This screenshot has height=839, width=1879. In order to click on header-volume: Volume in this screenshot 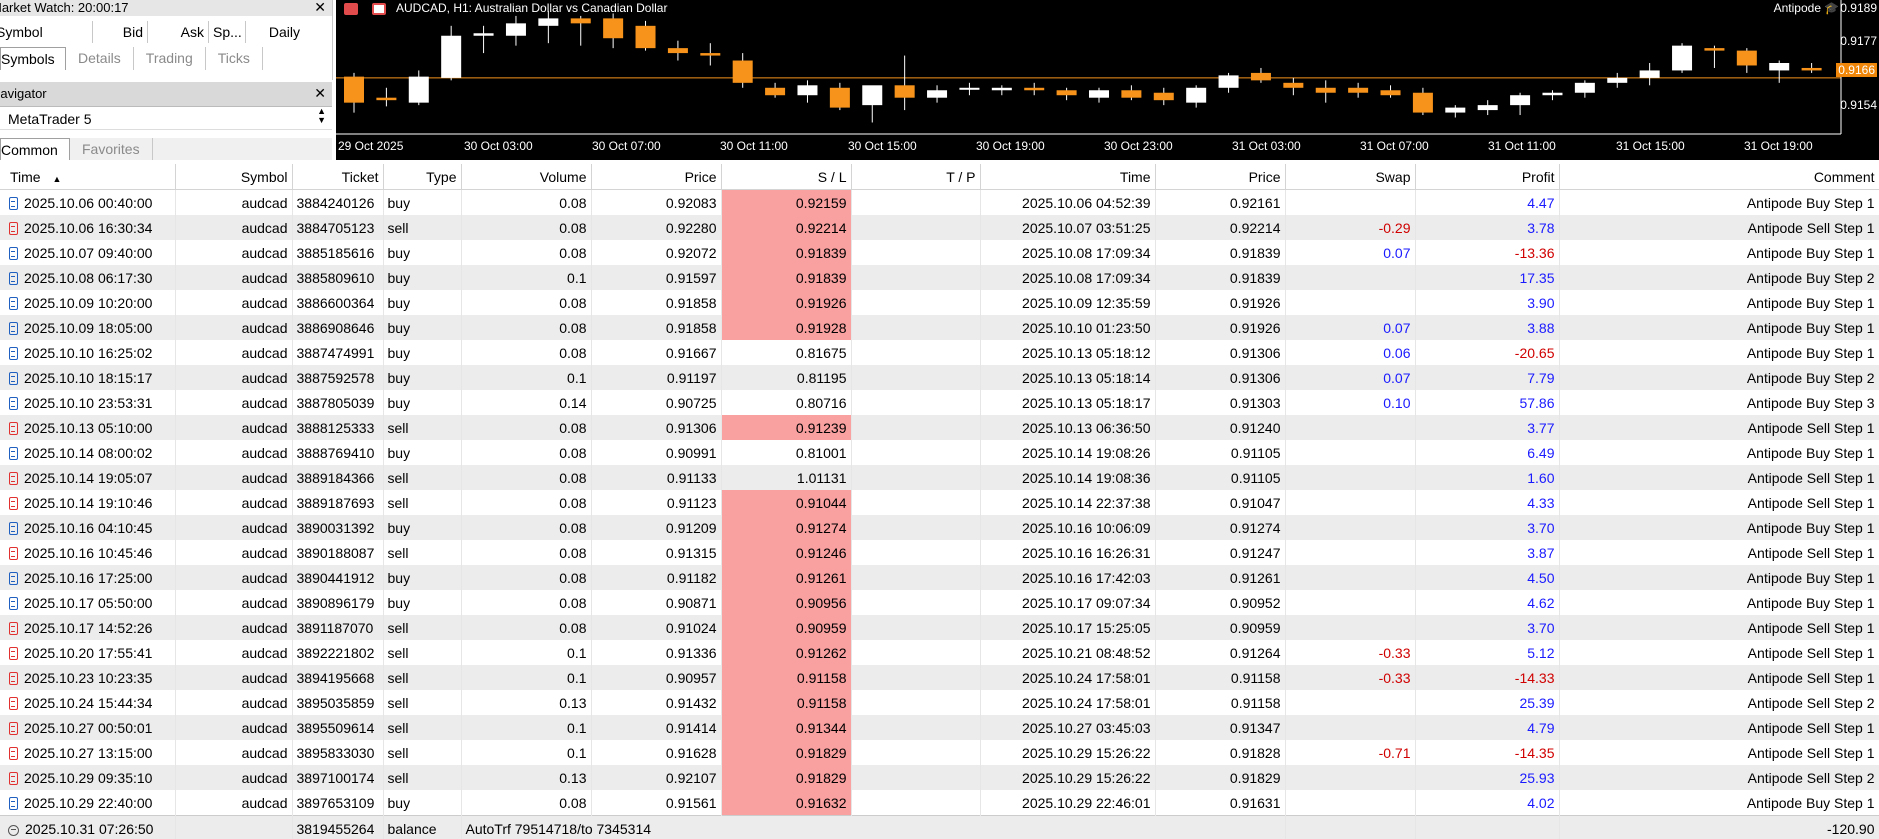, I will do `click(526, 177)`.